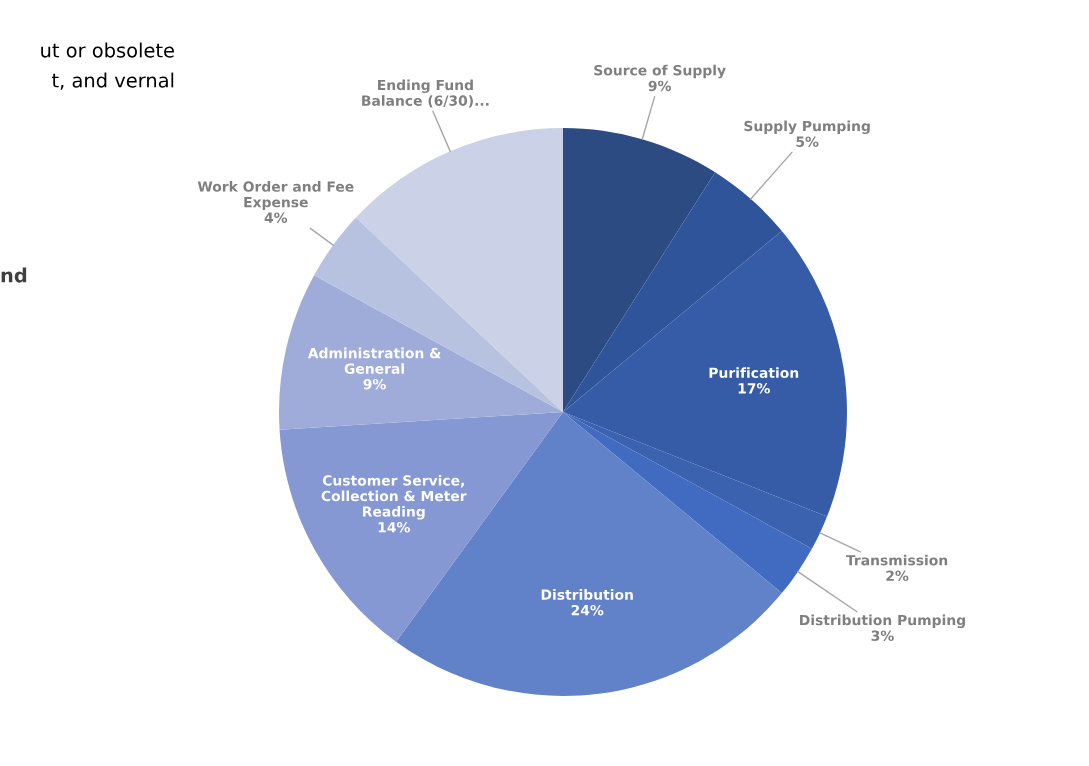 This screenshot has height=766, width=1089. Describe the element at coordinates (587, 610) in the screenshot. I see `data-label: 24%` at that location.